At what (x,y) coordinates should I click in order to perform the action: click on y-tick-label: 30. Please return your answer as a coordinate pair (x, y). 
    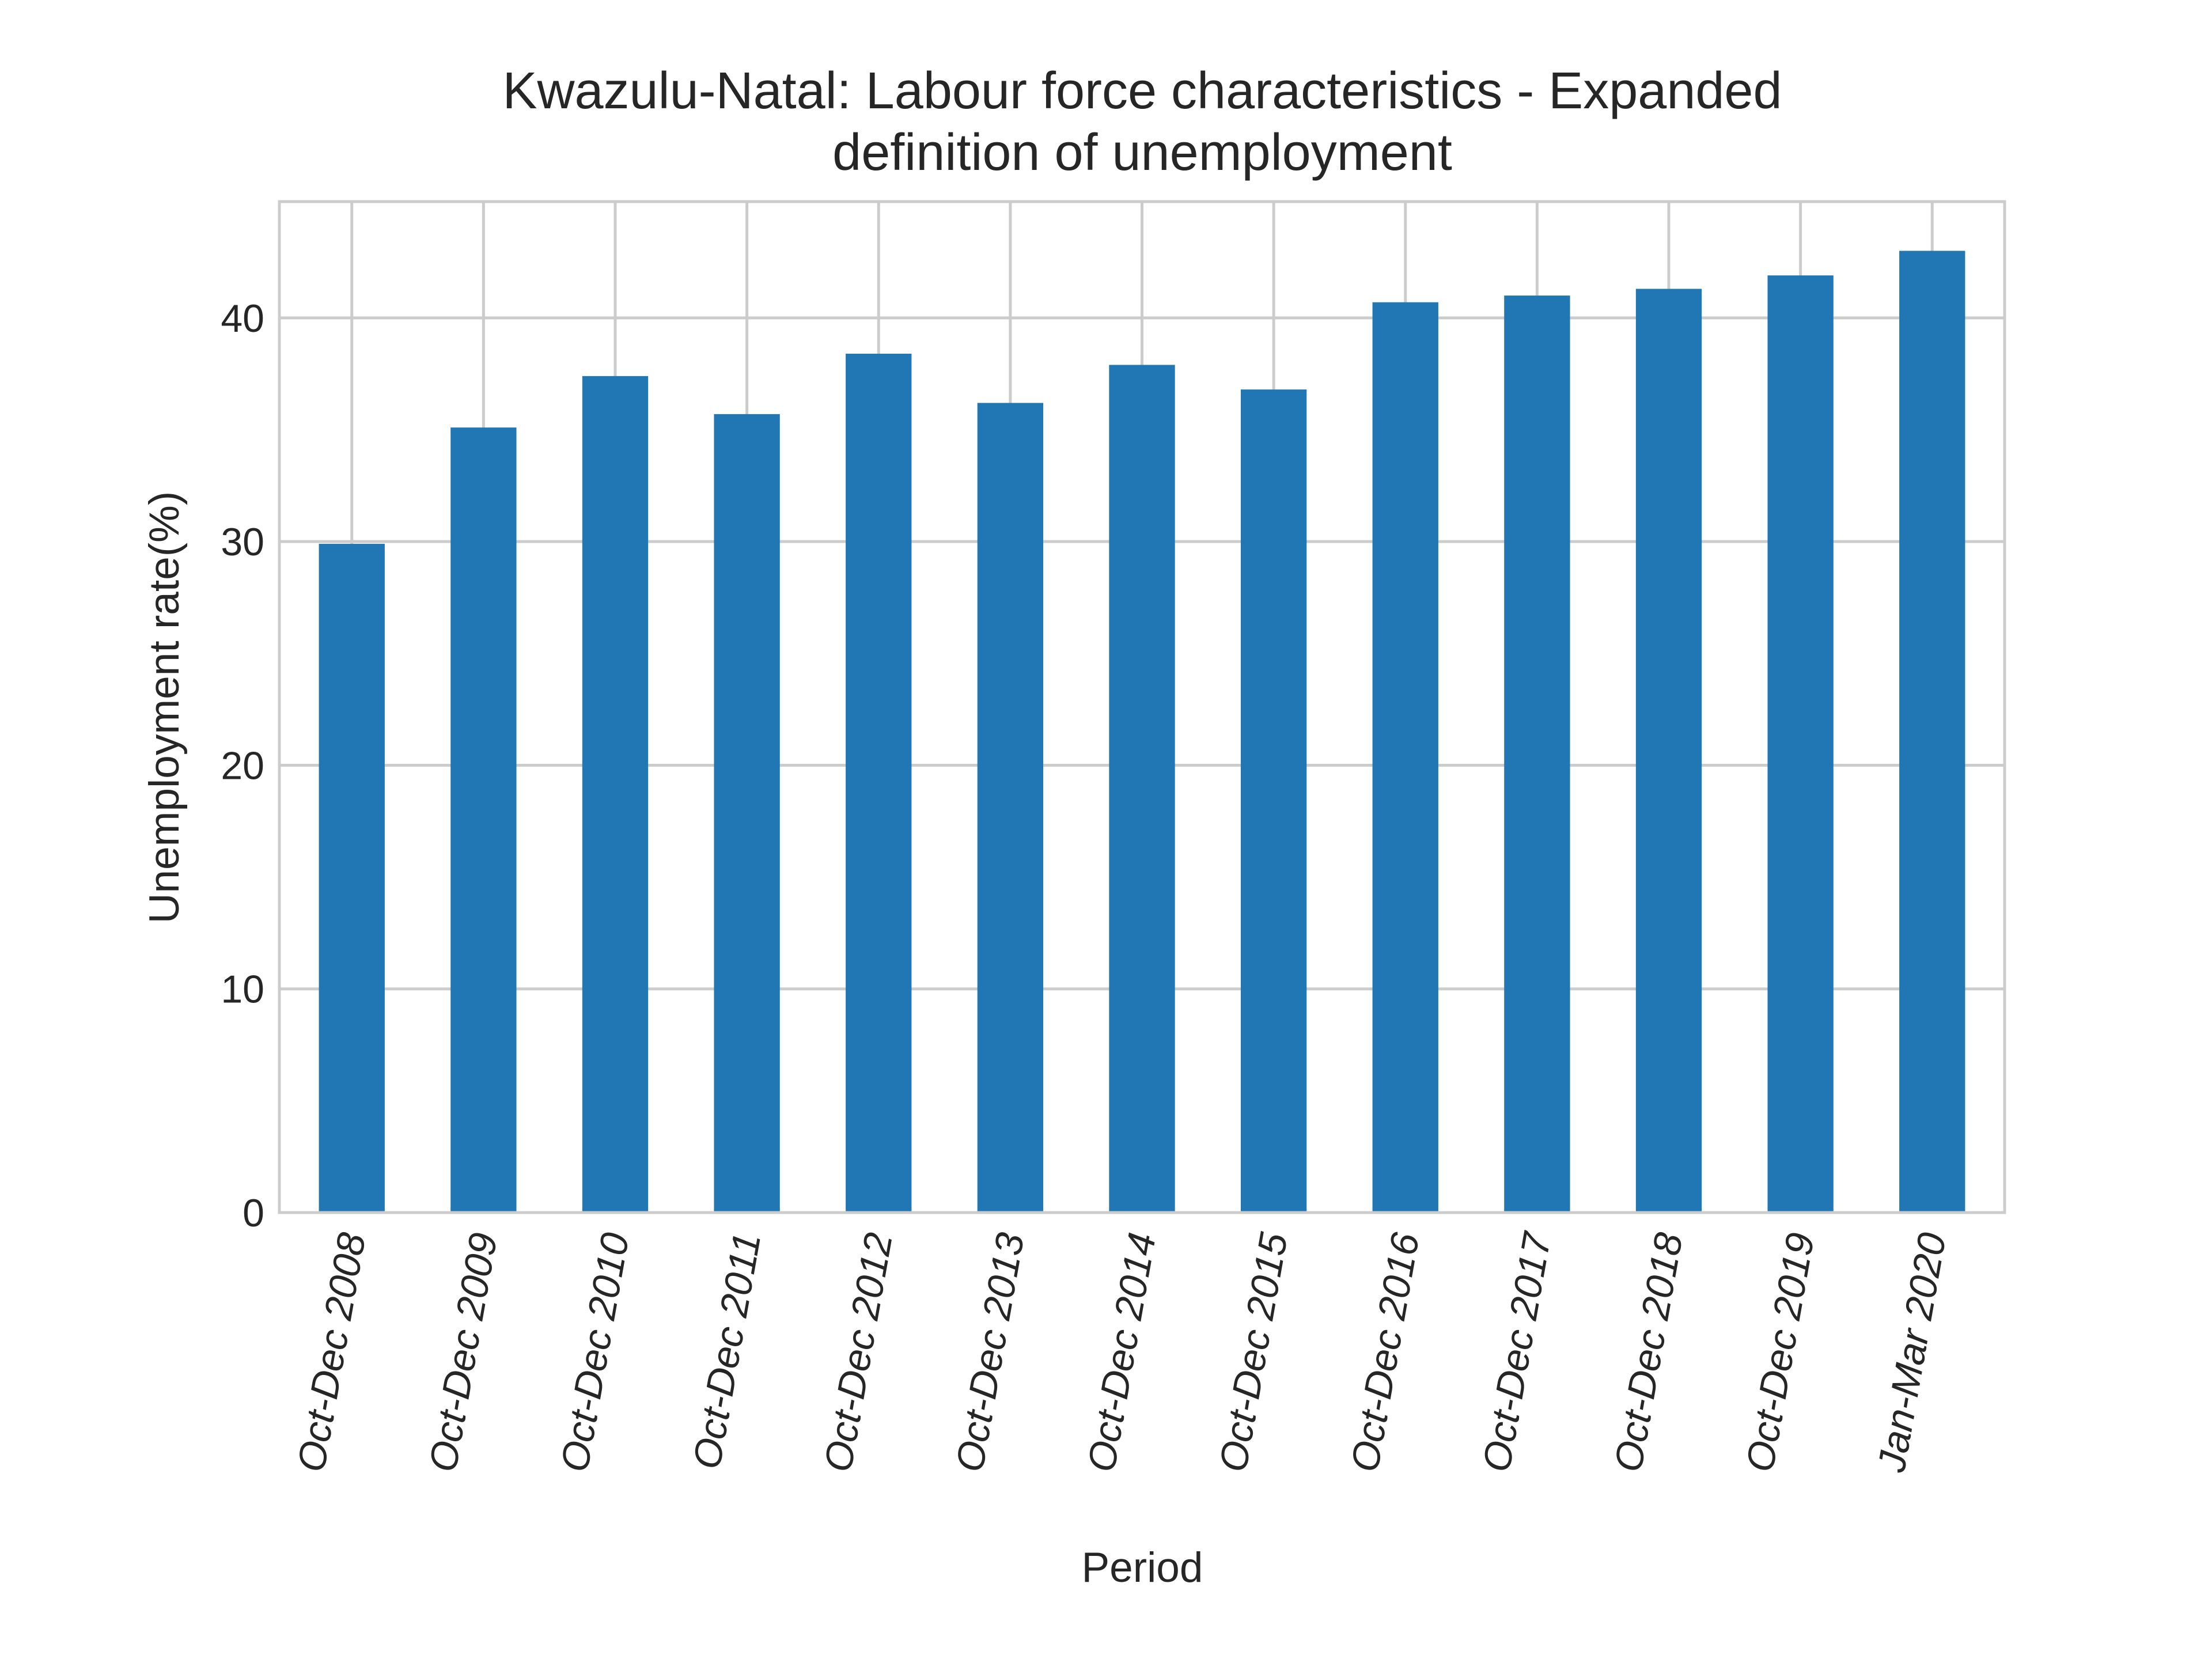
    Looking at the image, I should click on (242, 542).